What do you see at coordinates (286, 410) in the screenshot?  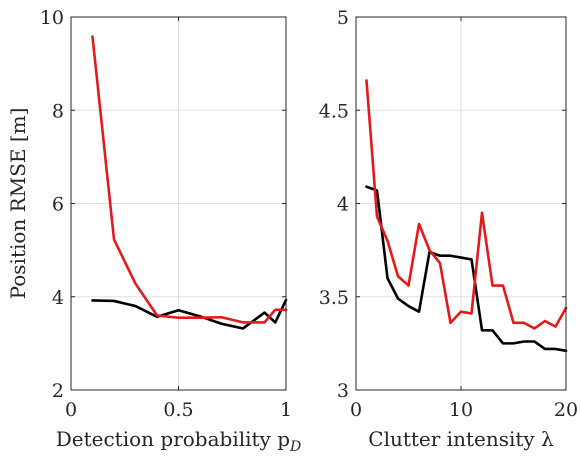 I see `x-tick-label: 1` at bounding box center [286, 410].